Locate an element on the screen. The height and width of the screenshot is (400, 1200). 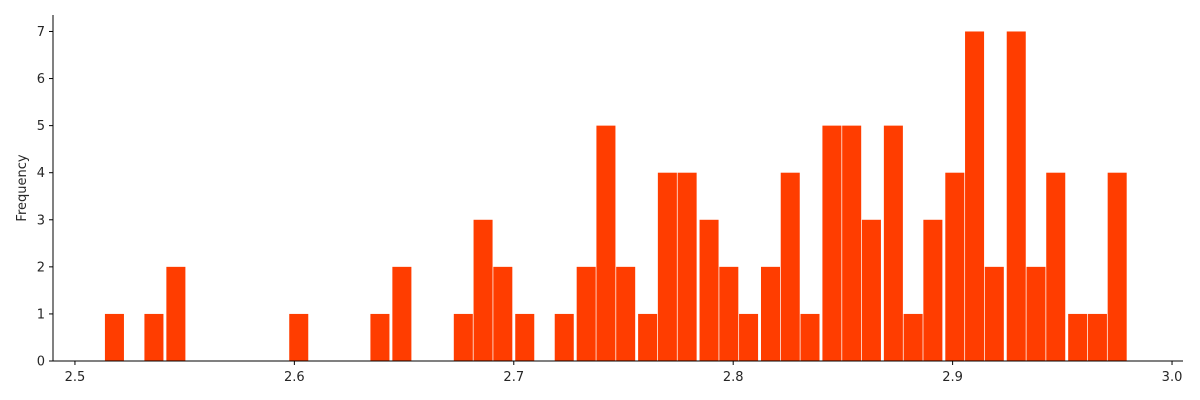
y-tick-label: 5 is located at coordinates (41, 126).